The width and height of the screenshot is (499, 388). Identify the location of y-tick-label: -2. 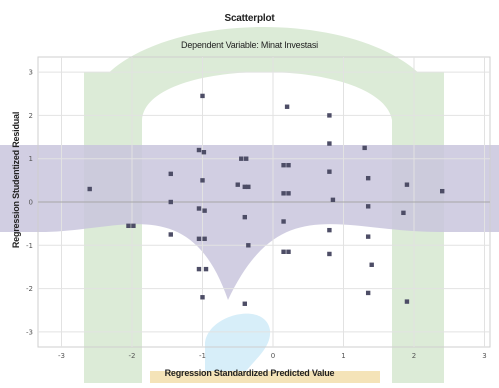
(29, 289).